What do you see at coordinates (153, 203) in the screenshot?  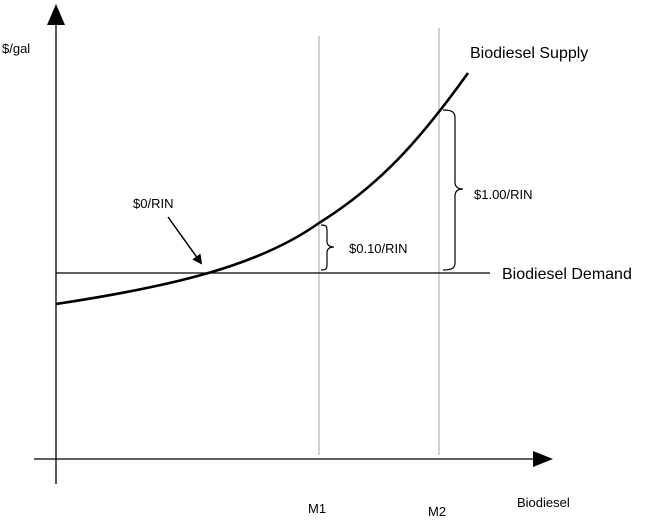 I see `zero-rin-label: $0/RIN` at bounding box center [153, 203].